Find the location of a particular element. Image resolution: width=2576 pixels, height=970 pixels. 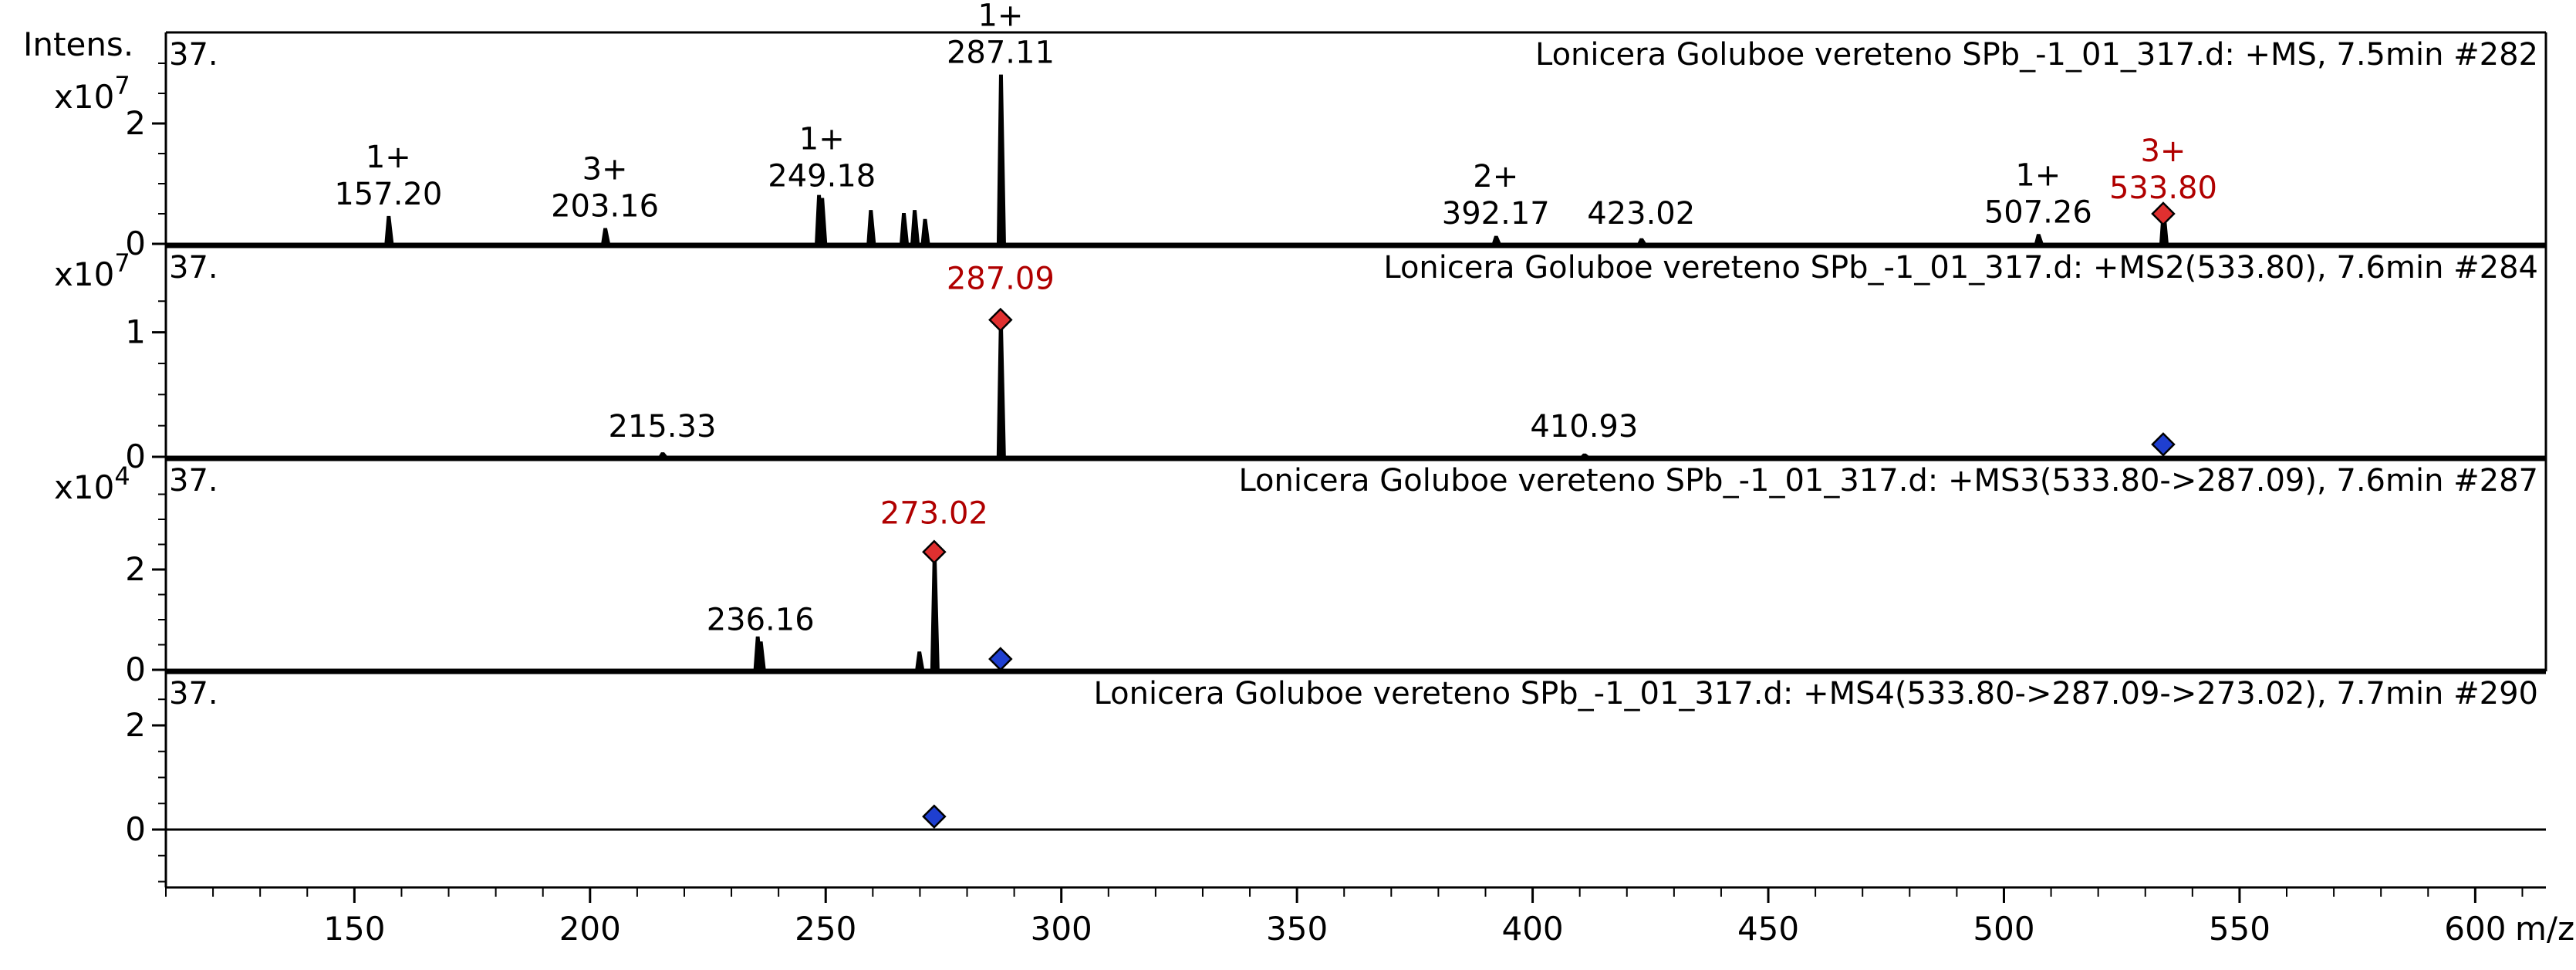

peak-label: 273.02 is located at coordinates (934, 514).